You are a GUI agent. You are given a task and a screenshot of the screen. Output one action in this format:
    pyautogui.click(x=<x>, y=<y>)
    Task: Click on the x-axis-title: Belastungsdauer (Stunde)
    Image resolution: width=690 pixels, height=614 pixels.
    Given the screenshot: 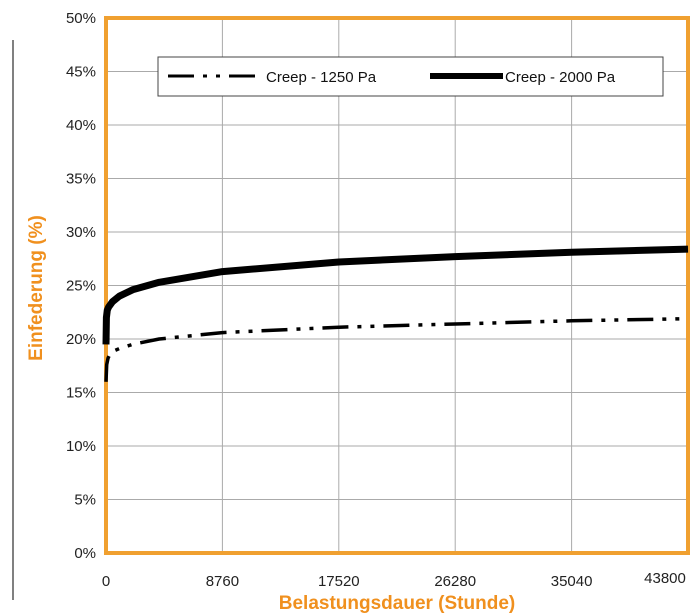 What is the action you would take?
    pyautogui.click(x=397, y=603)
    